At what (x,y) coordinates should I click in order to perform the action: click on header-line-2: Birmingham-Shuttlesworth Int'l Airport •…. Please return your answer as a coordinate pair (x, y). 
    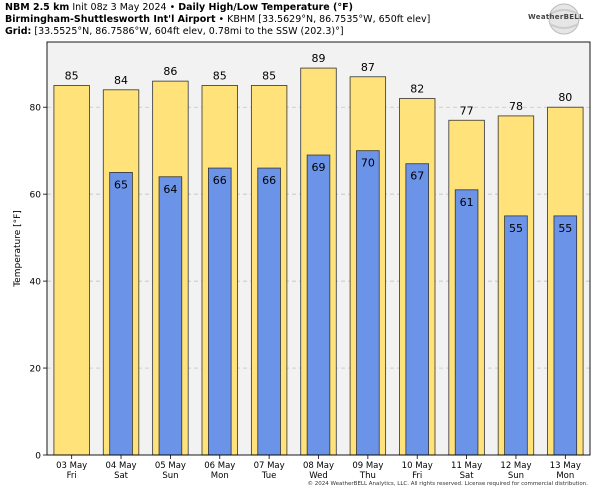
    Looking at the image, I should click on (218, 19).